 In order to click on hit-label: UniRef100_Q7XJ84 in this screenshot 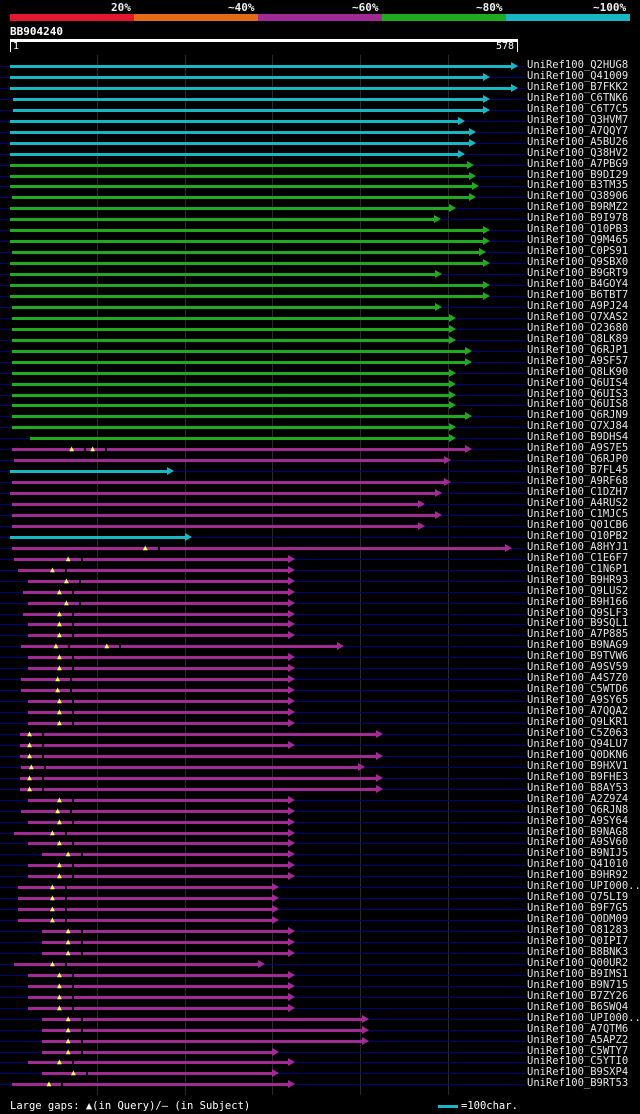, I will do `click(578, 426)`.